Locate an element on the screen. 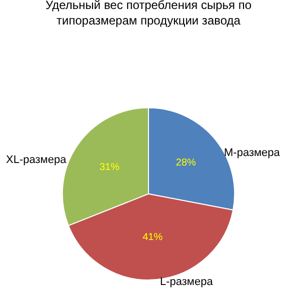 This screenshot has width=297, height=294. slice-label: XL-размера is located at coordinates (37, 160).